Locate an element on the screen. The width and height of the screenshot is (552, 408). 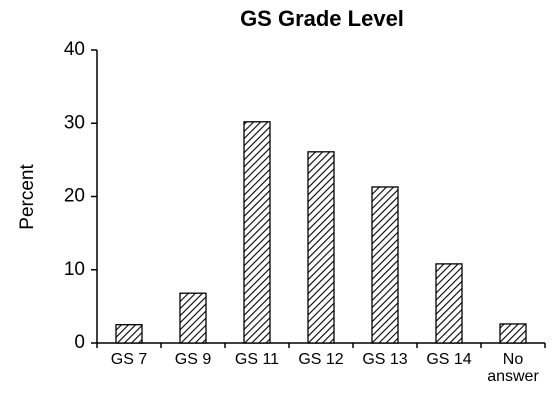
x-tick-label: GS 13 is located at coordinates (385, 359).